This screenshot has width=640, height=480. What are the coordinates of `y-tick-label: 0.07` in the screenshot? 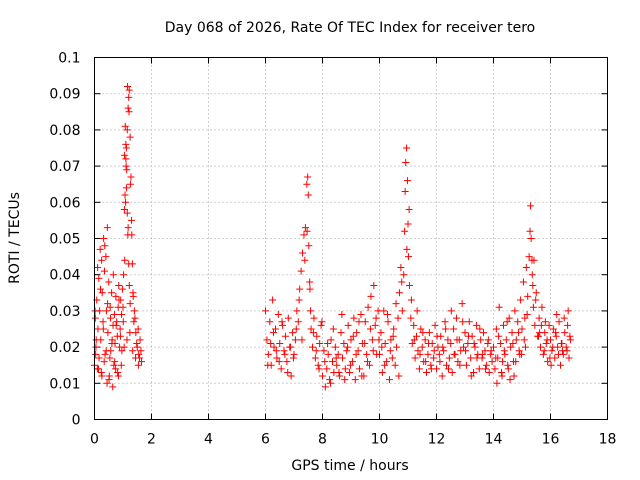 It's located at (64, 167).